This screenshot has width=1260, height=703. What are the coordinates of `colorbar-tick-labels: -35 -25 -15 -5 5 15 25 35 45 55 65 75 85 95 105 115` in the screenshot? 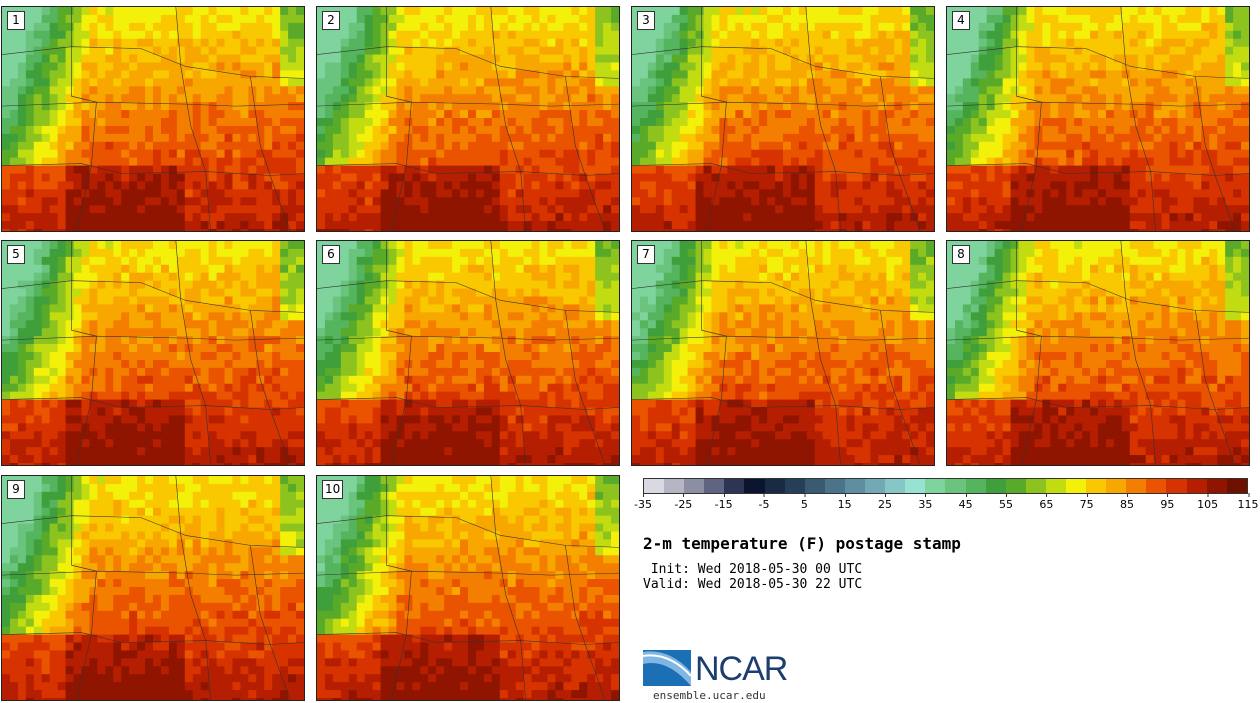 It's located at (946, 502).